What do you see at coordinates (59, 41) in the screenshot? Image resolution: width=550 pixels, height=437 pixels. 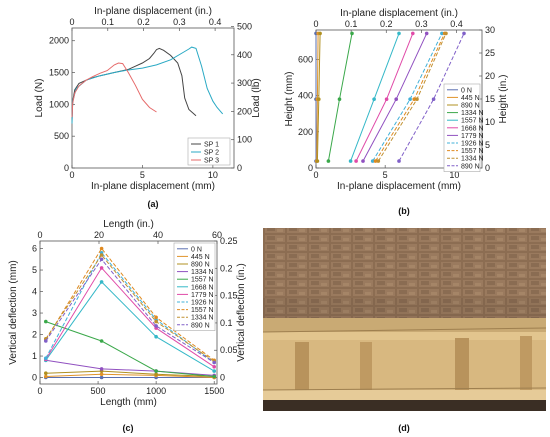 I see `y-tick-label: 2000` at bounding box center [59, 41].